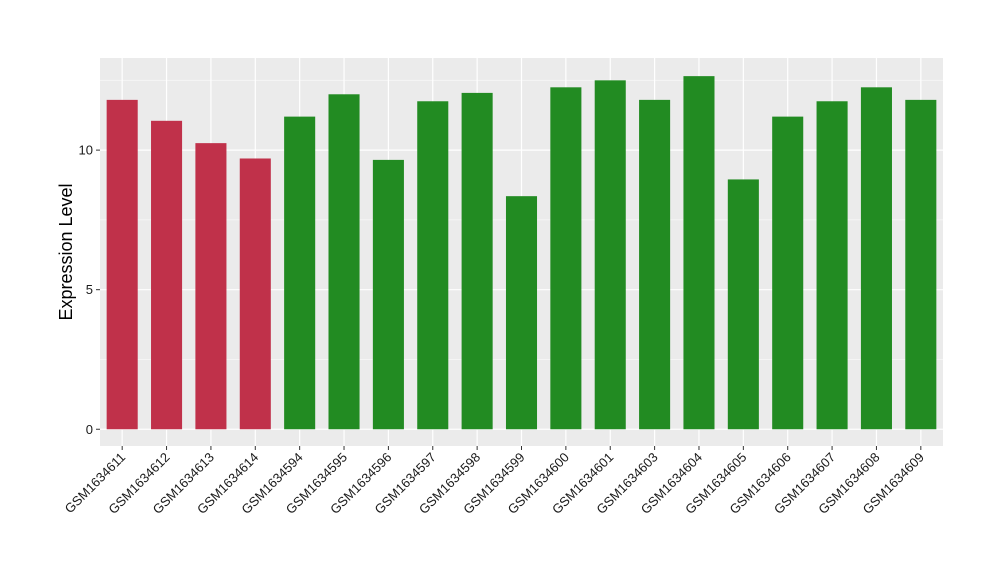 This screenshot has width=1000, height=580. I want to click on bar-GSM1634612, so click(167, 275).